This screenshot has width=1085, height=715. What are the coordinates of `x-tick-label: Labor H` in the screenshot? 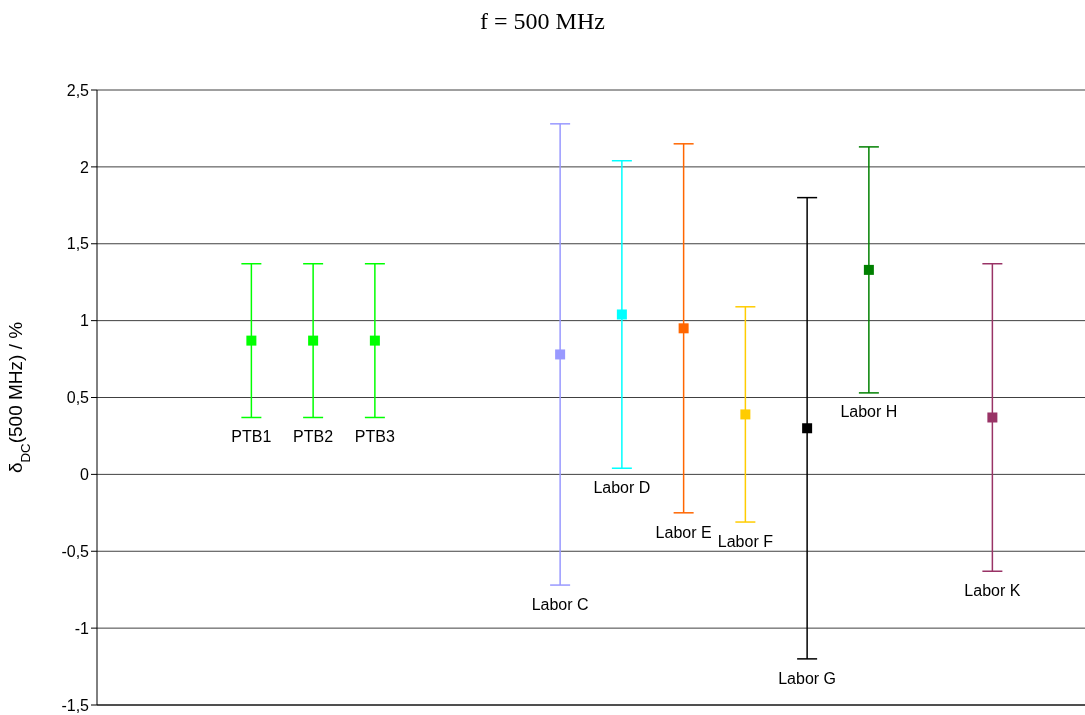 It's located at (869, 412).